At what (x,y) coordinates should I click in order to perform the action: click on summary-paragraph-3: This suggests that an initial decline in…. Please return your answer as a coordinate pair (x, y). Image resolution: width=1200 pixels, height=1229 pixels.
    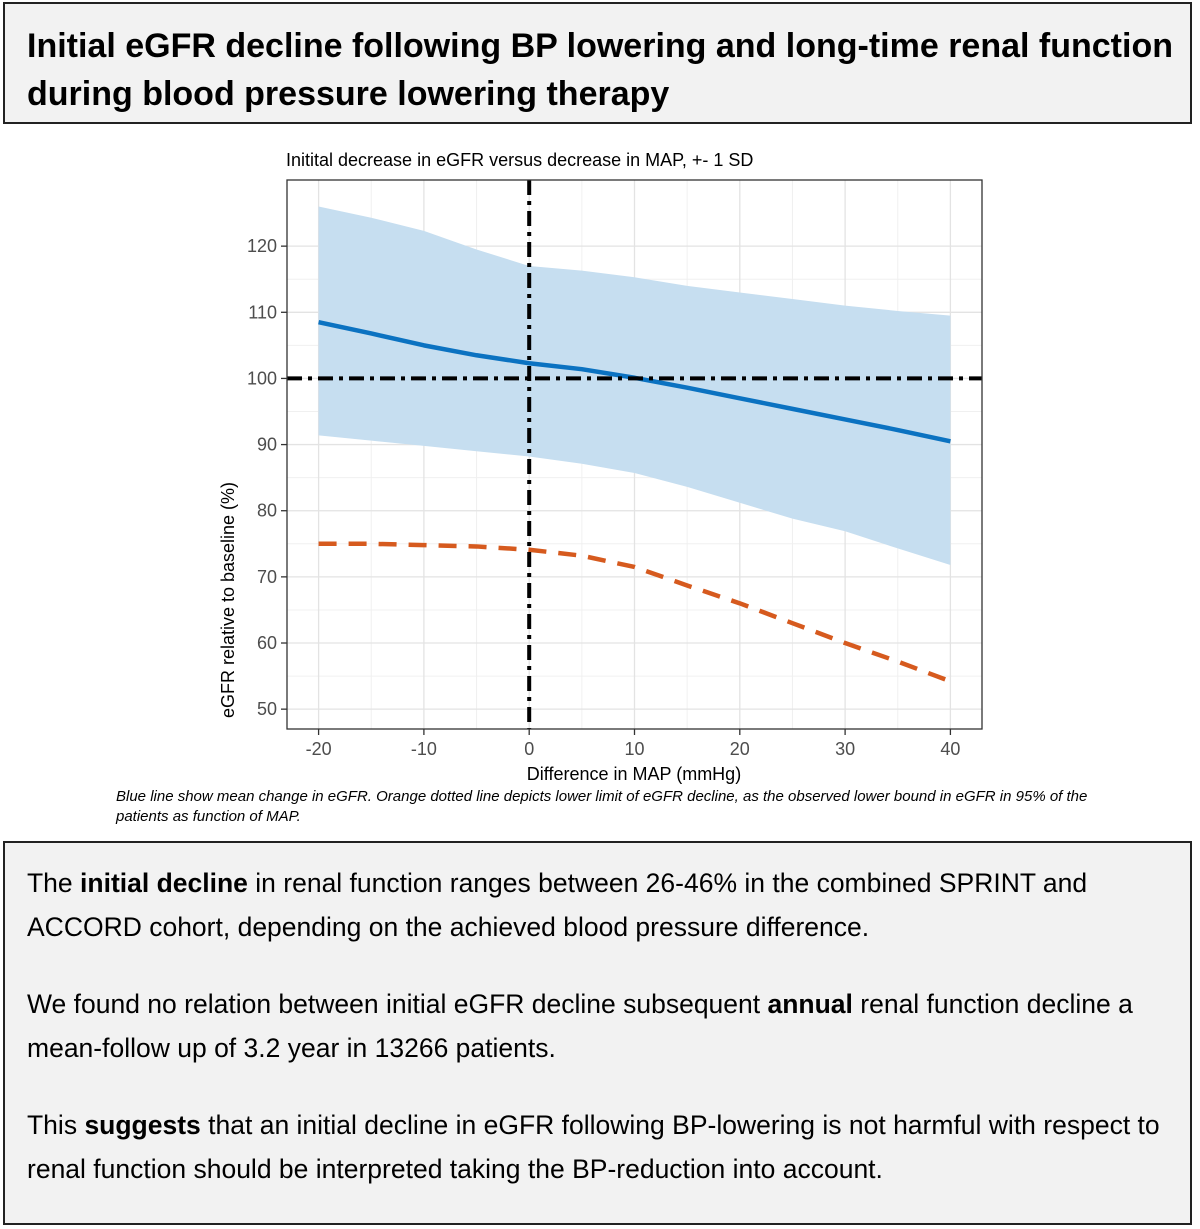
    Looking at the image, I should click on (597, 1147).